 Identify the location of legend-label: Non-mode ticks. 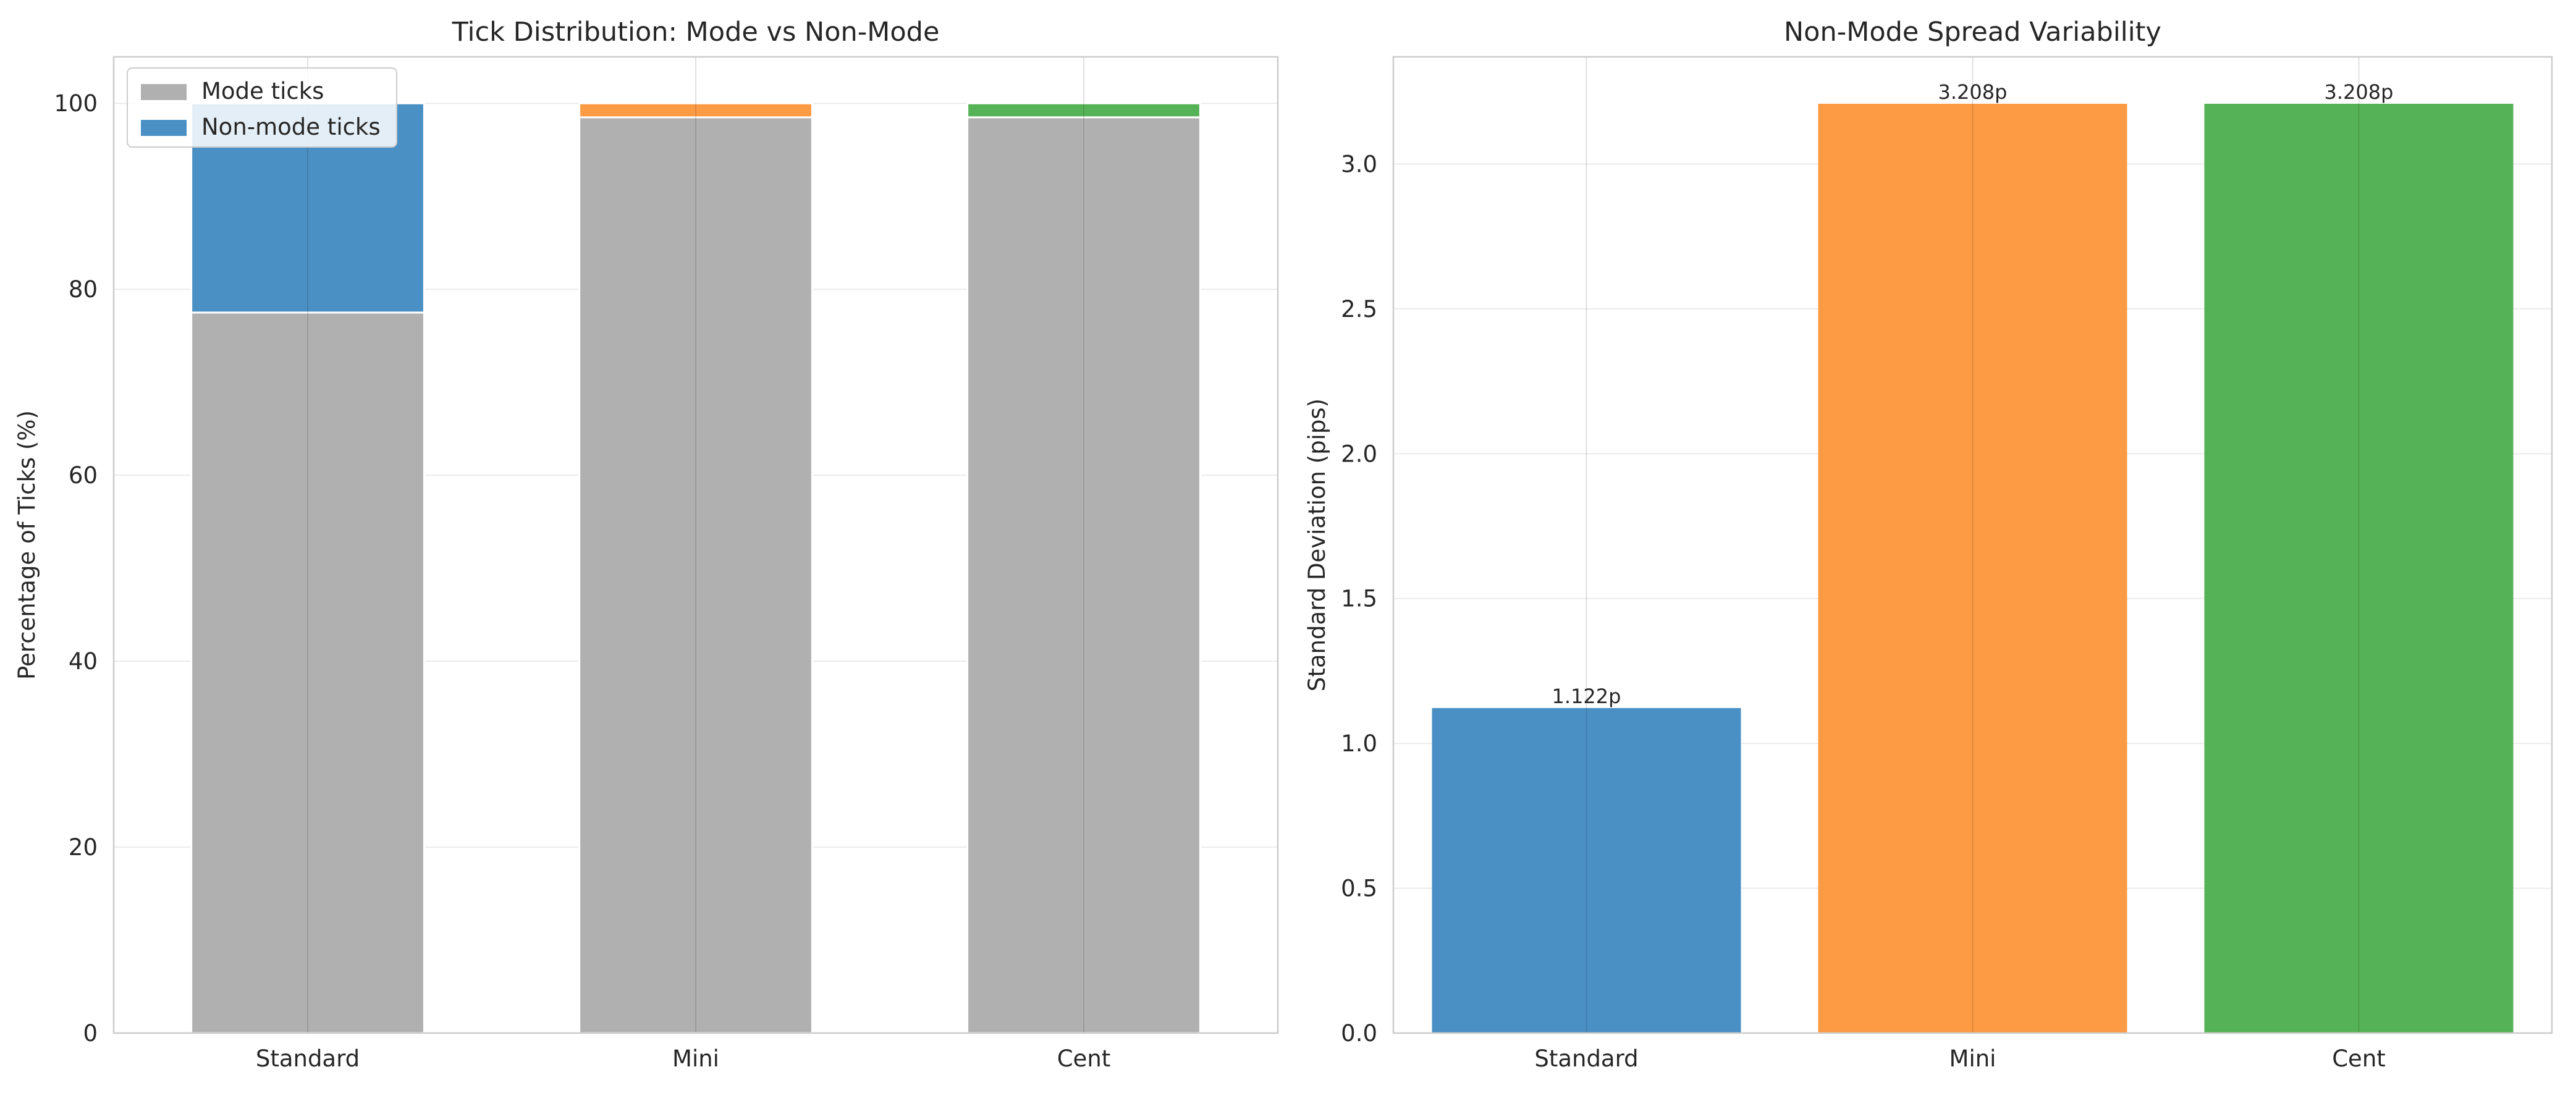
(291, 127).